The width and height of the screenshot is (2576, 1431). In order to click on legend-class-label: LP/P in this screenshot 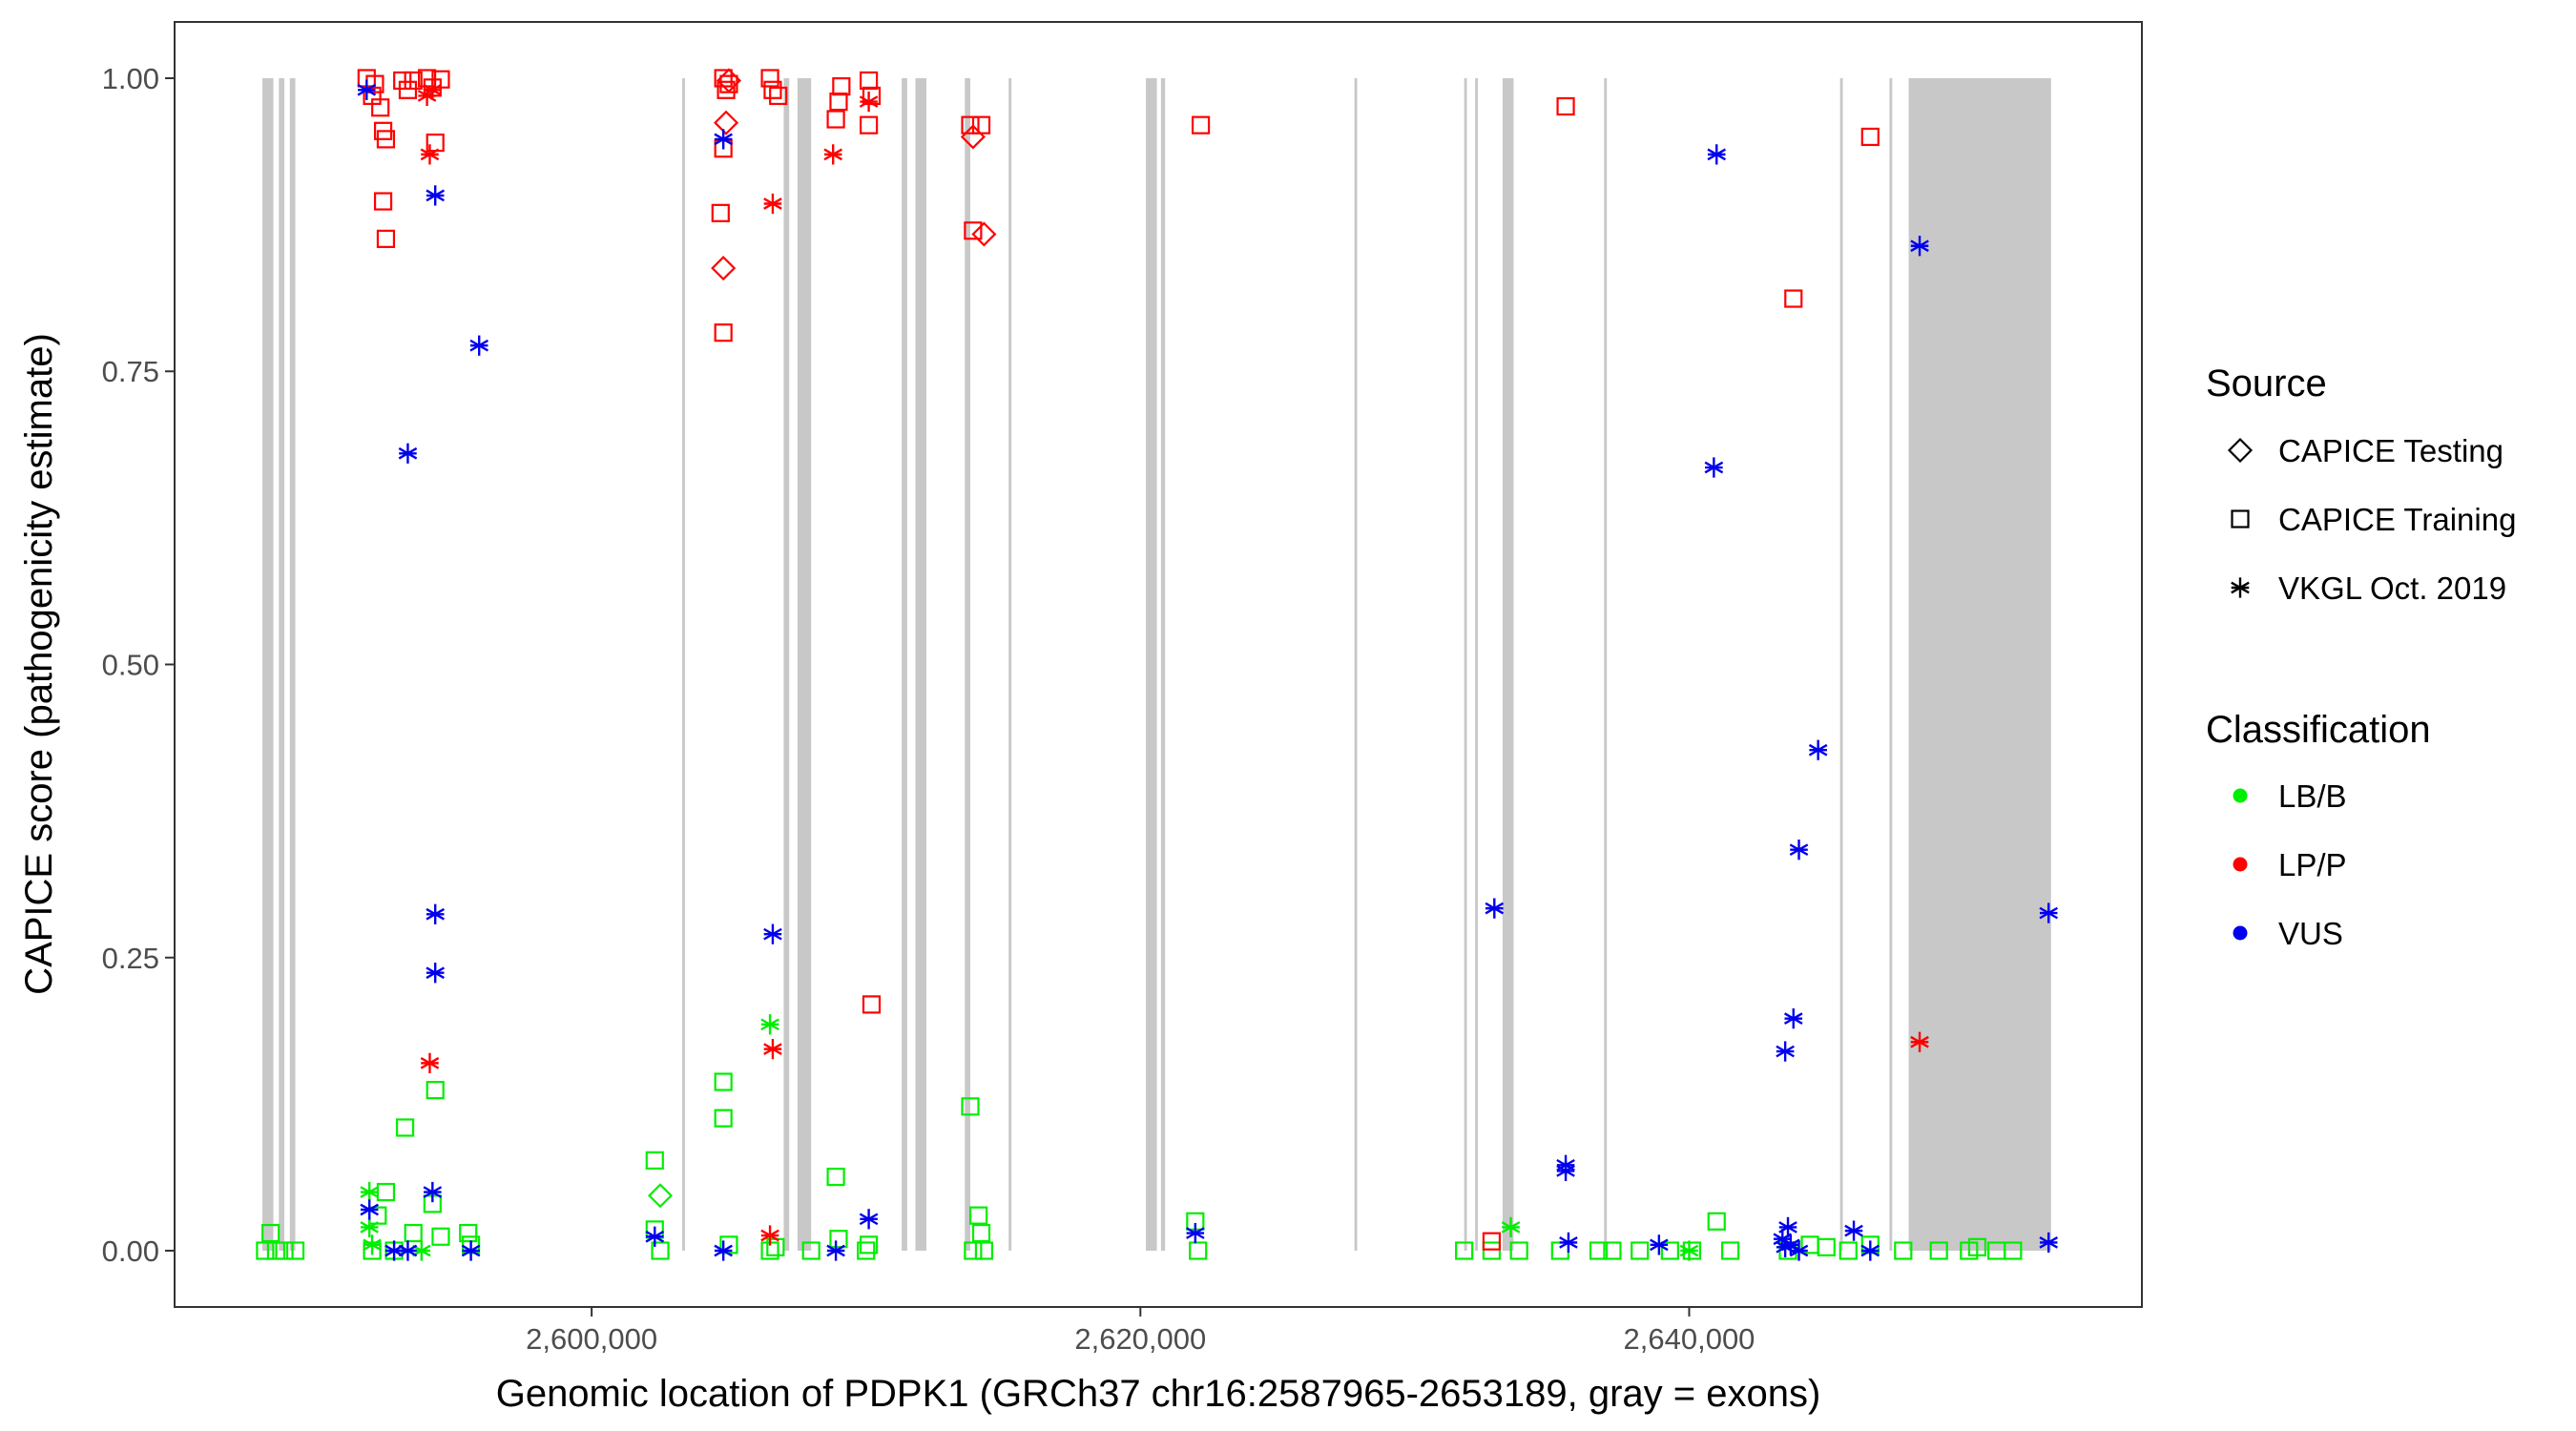, I will do `click(2312, 864)`.